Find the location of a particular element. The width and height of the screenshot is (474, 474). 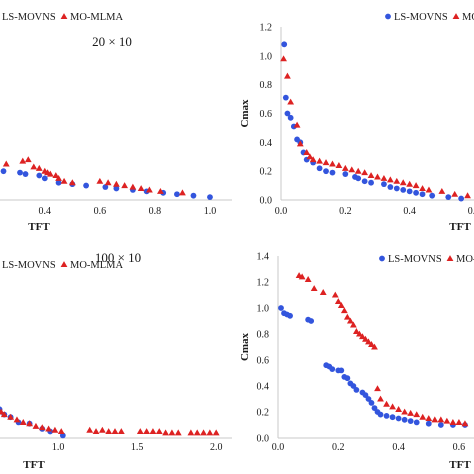

x-tick-label: 0.4 is located at coordinates (409, 211).